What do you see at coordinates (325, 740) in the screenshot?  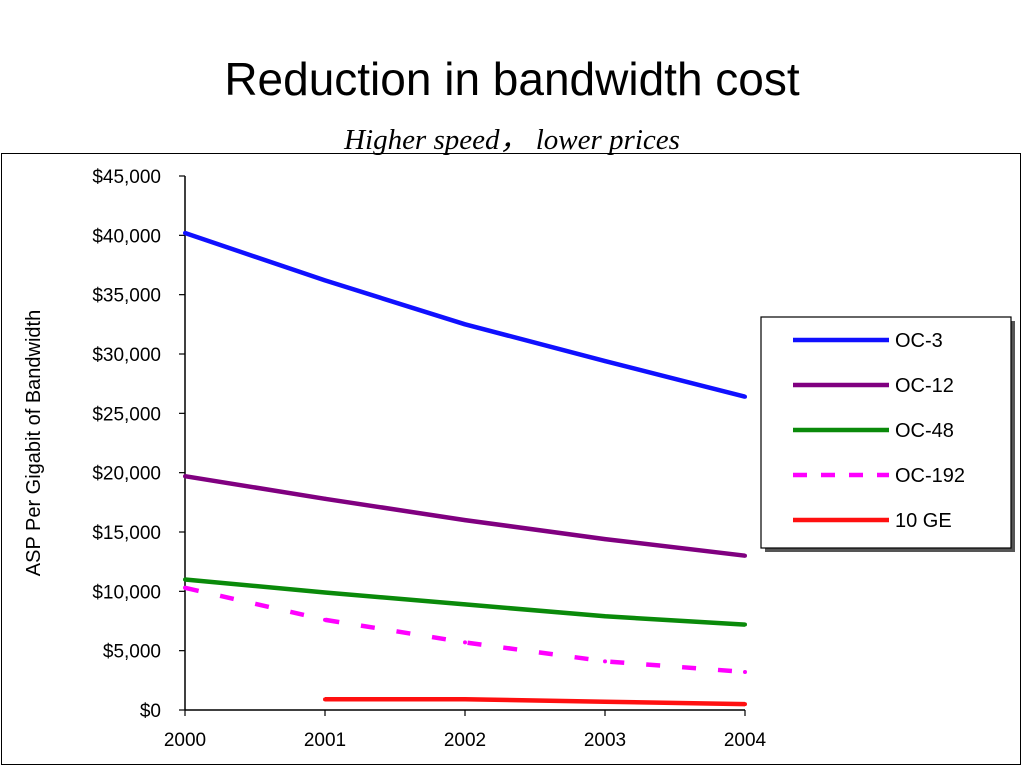 I see `x-tick-label: 2001` at bounding box center [325, 740].